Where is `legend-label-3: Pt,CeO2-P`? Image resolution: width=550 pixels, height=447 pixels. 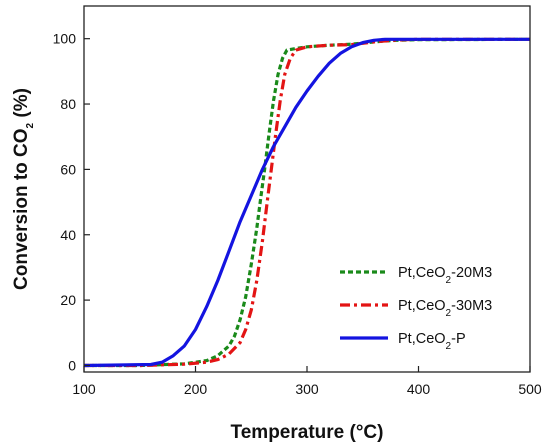
legend-label-3: Pt,CeO2-P is located at coordinates (432, 341).